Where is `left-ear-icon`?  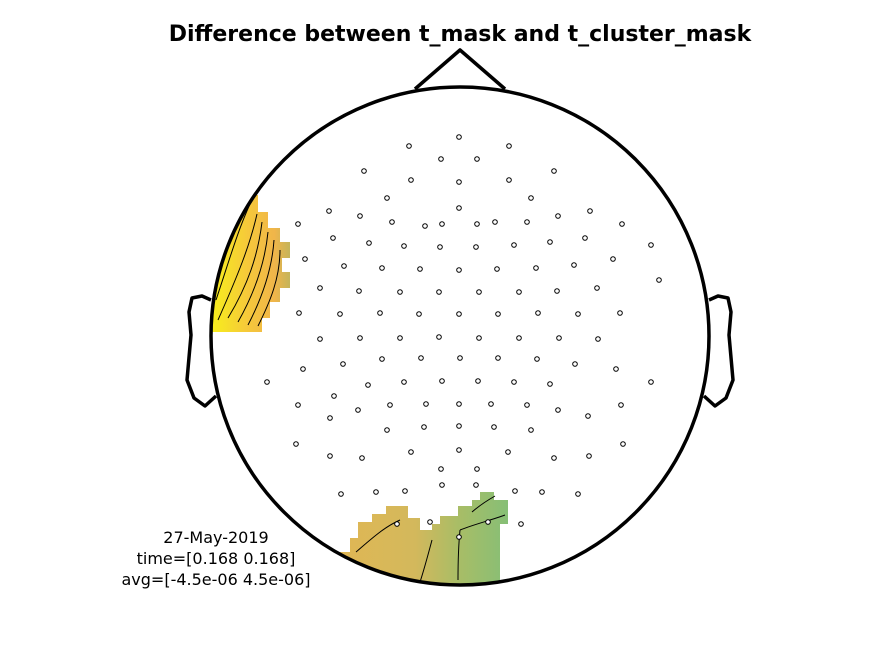
left-ear-icon is located at coordinates (201, 351).